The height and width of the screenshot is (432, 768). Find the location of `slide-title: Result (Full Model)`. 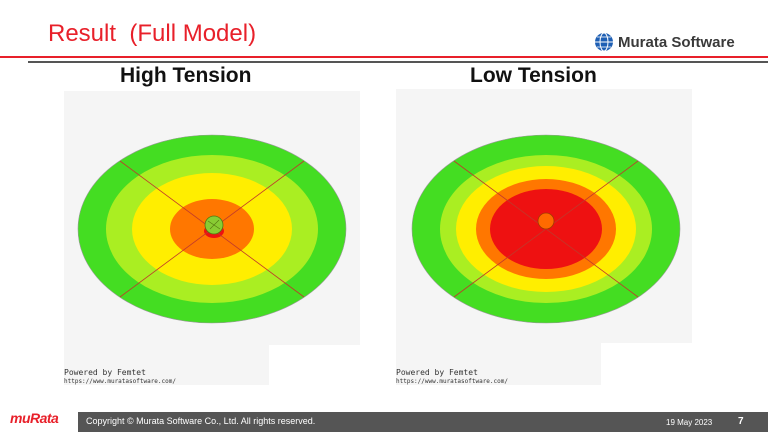

slide-title: Result (Full Model) is located at coordinates (152, 33).